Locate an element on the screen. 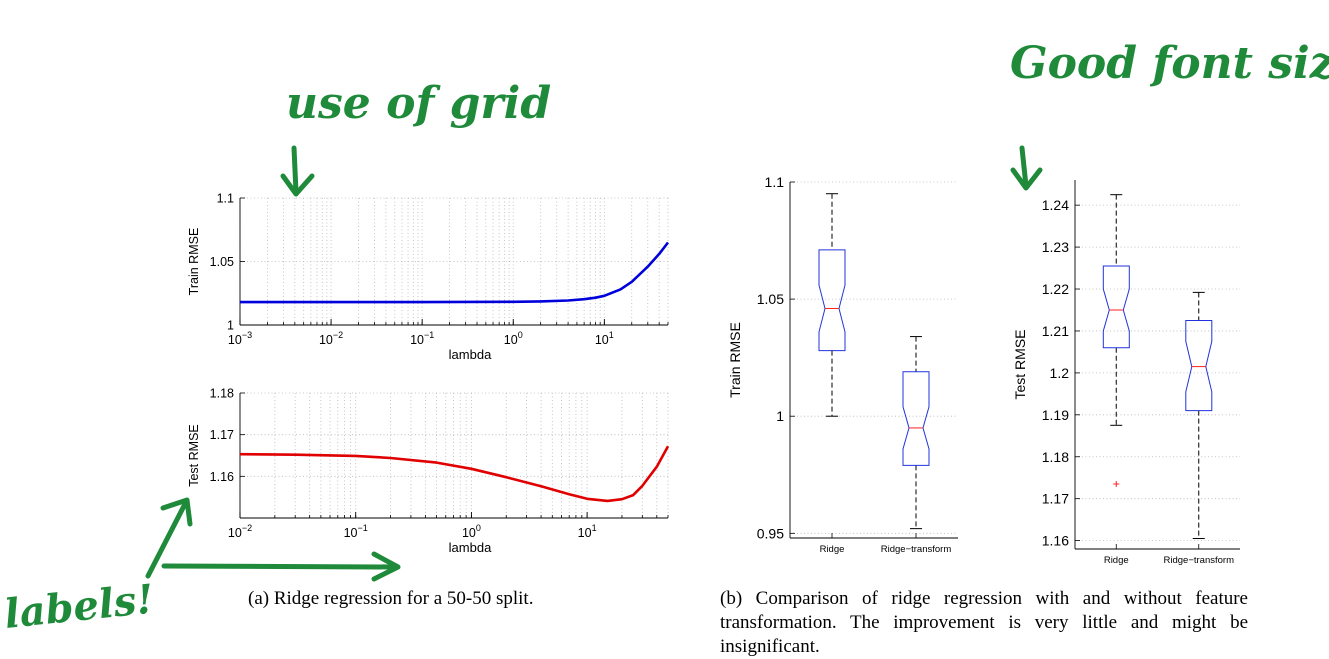 The height and width of the screenshot is (659, 1329). y-tick-label: 1.22 is located at coordinates (1055, 289).